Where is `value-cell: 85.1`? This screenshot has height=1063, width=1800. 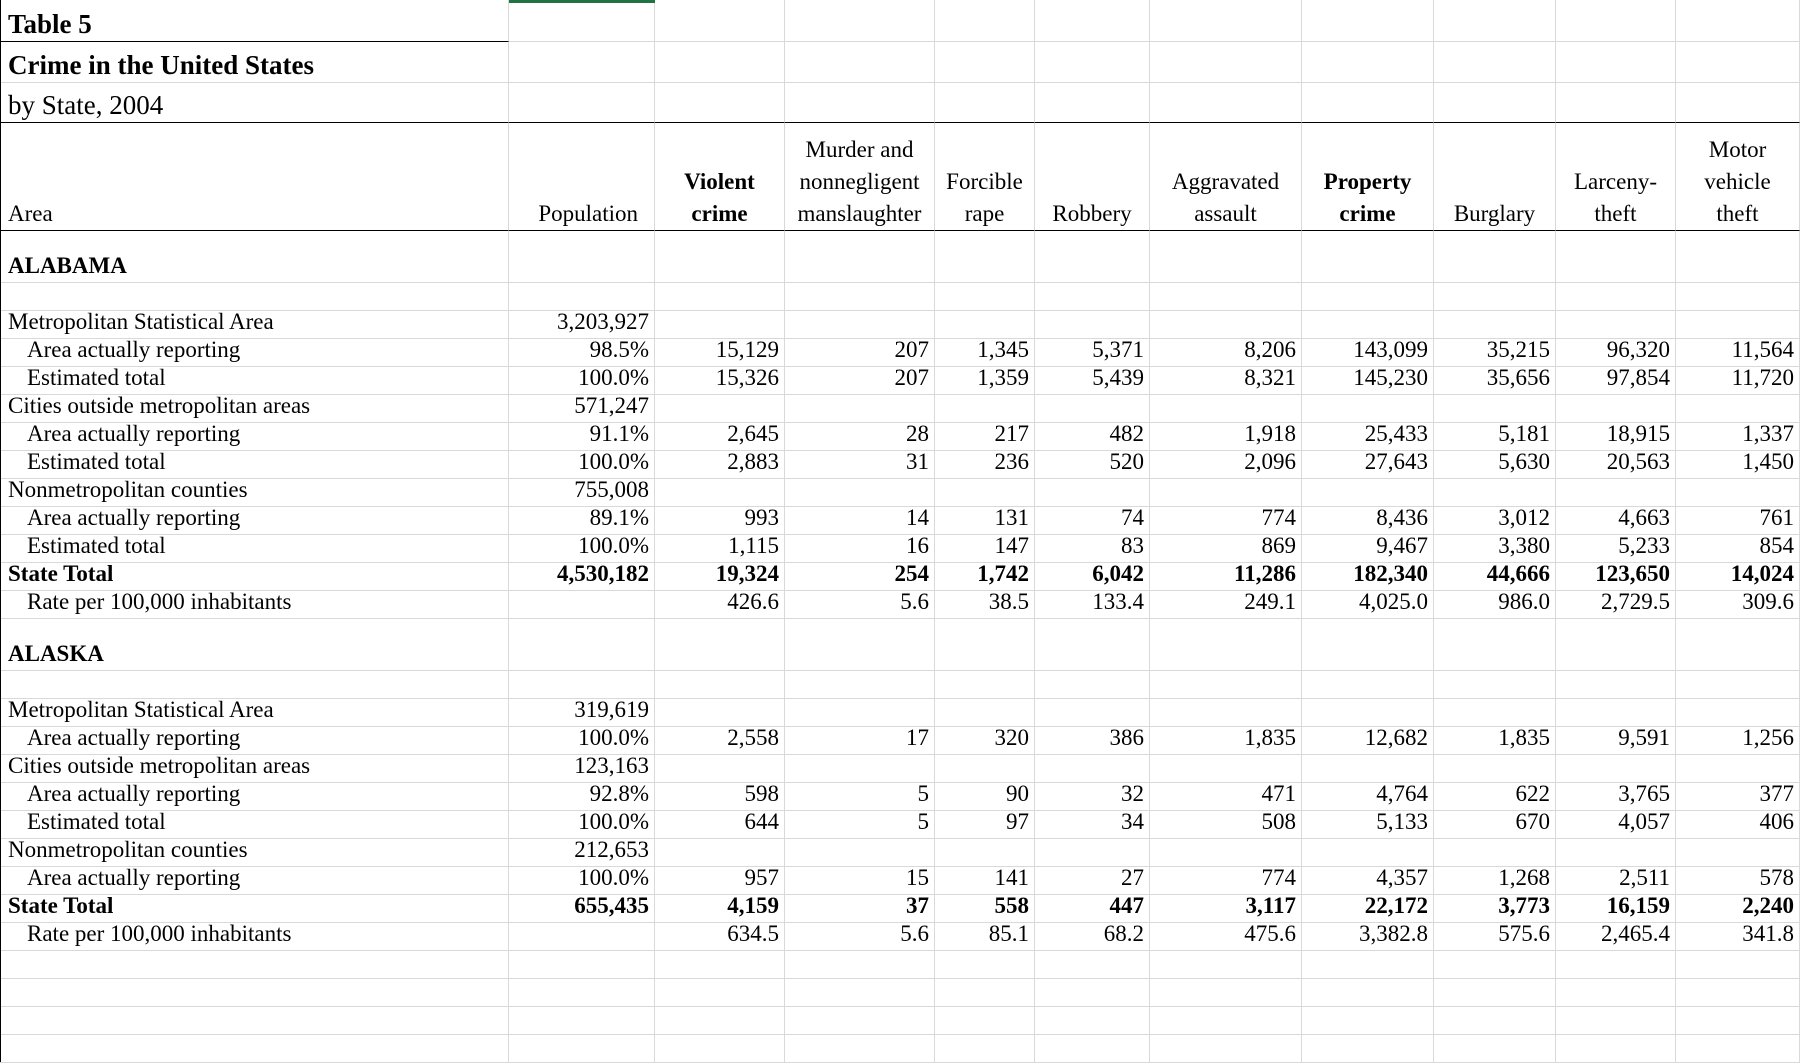 value-cell: 85.1 is located at coordinates (985, 937).